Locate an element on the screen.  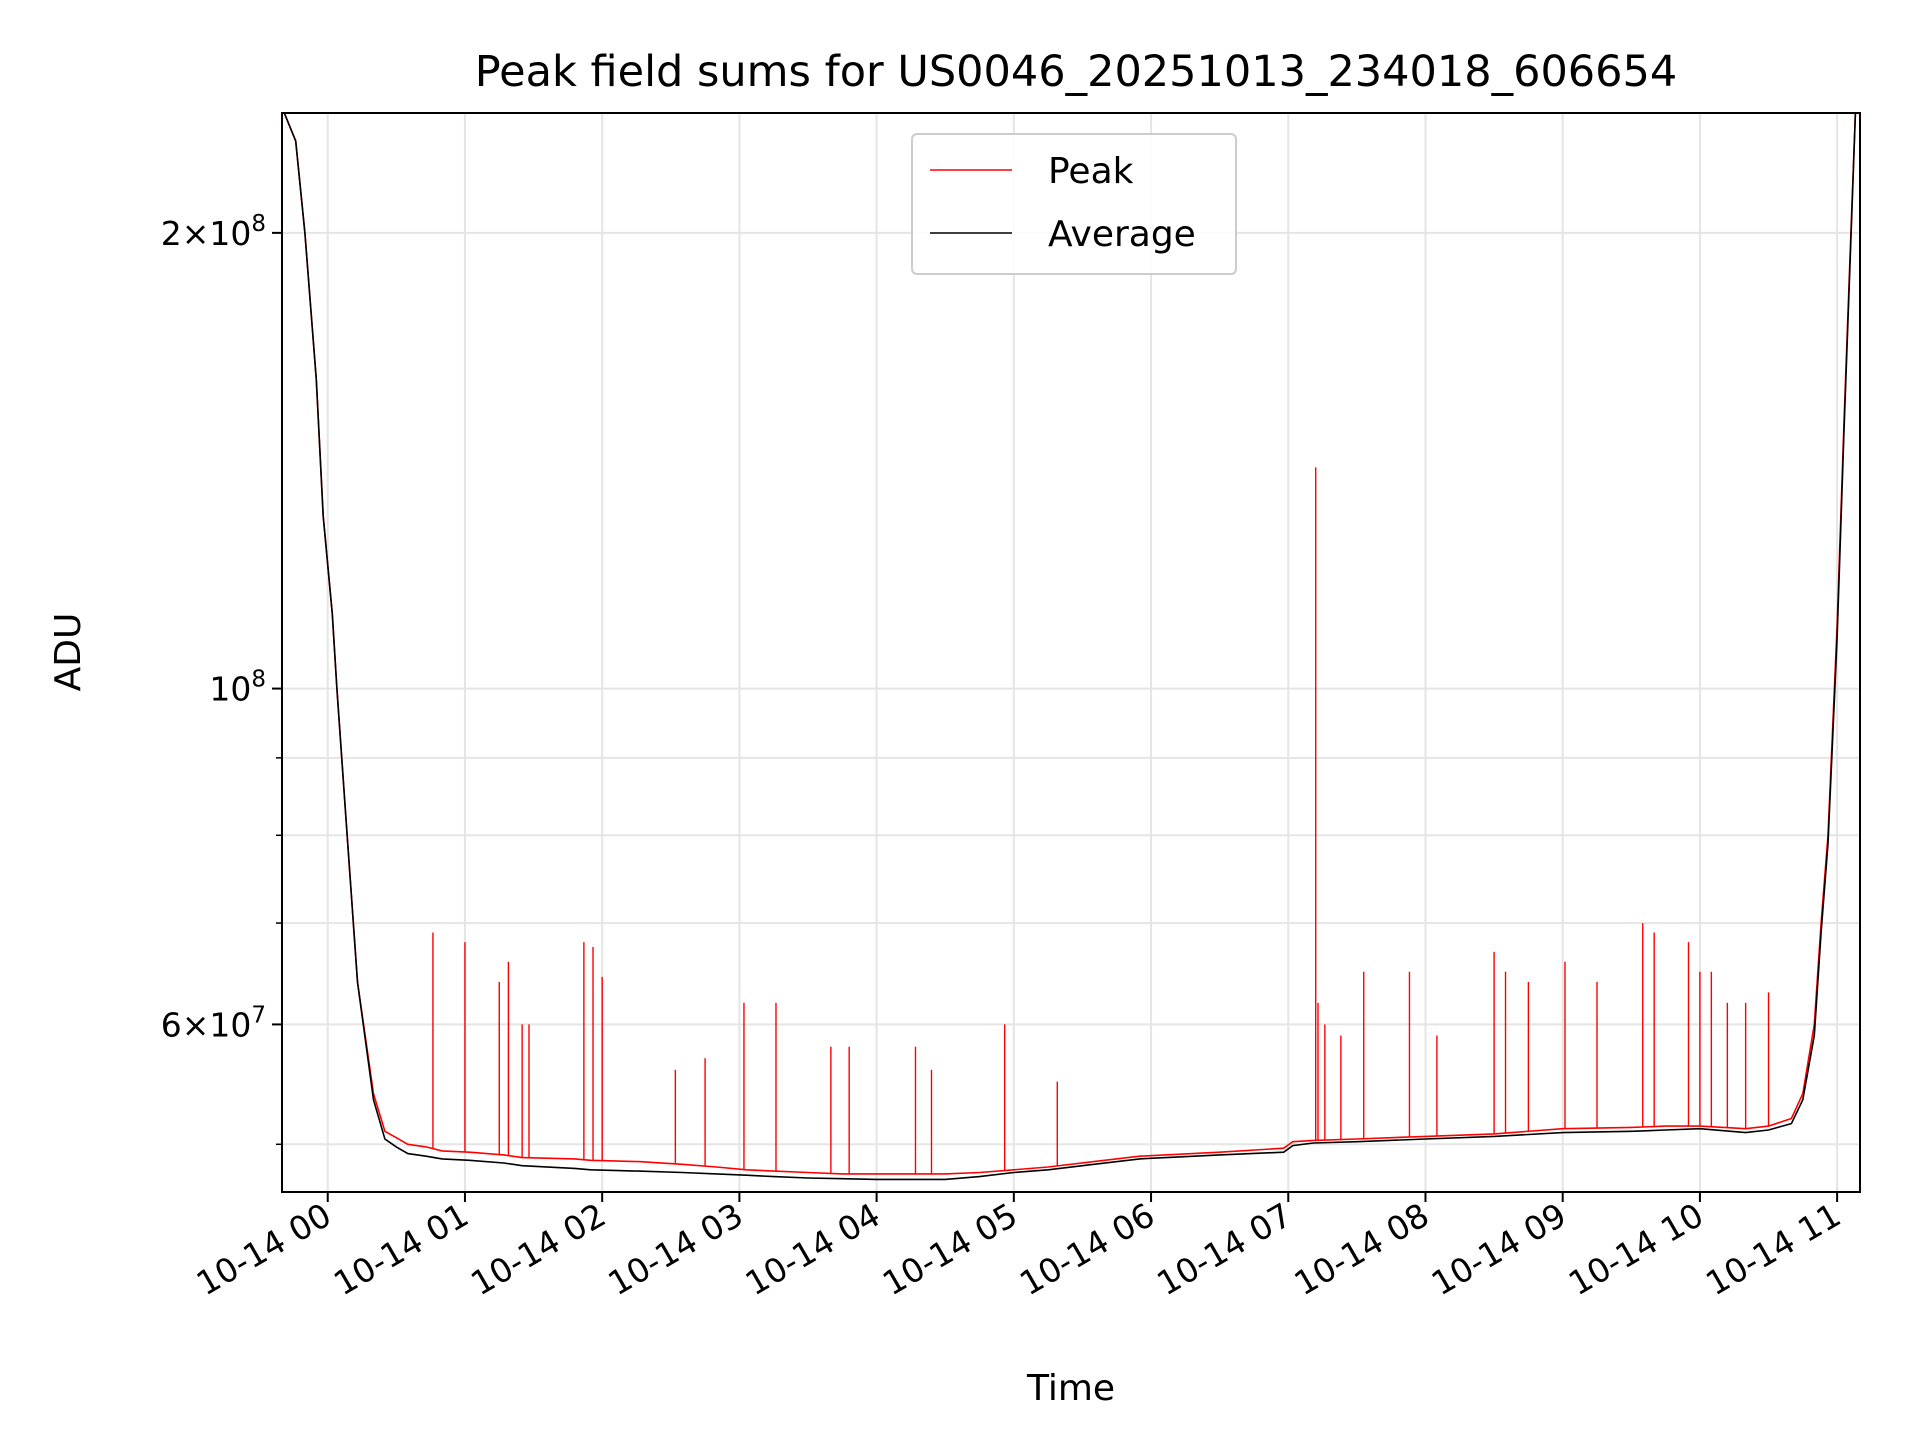
y-axis-ticks: 2×108 108 6×107 is located at coordinates (221, 678).